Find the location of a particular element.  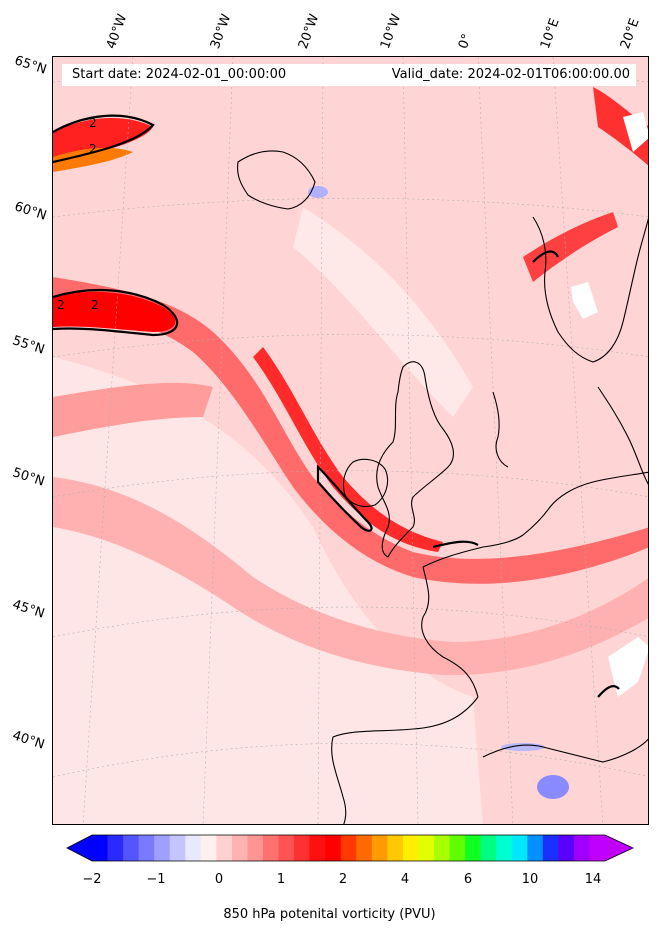

lon-label: 30°W is located at coordinates (221, 31).